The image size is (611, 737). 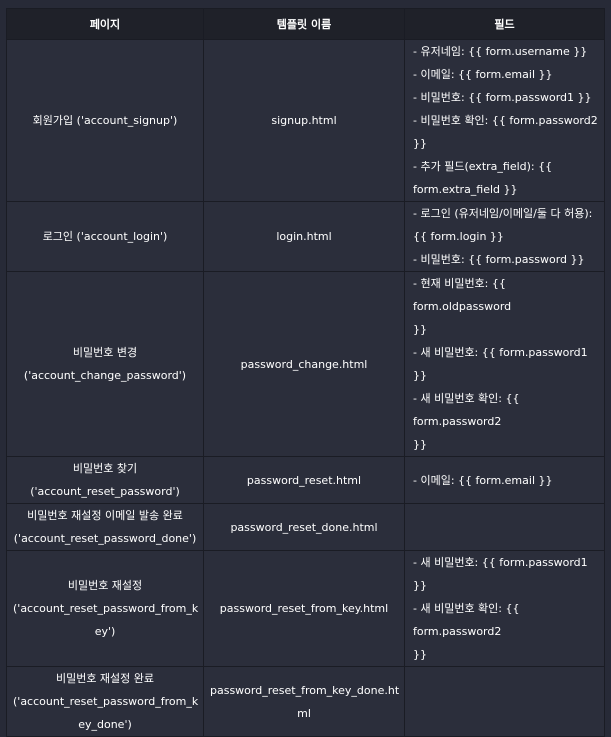 I want to click on header-page: 페이지, so click(x=105, y=24).